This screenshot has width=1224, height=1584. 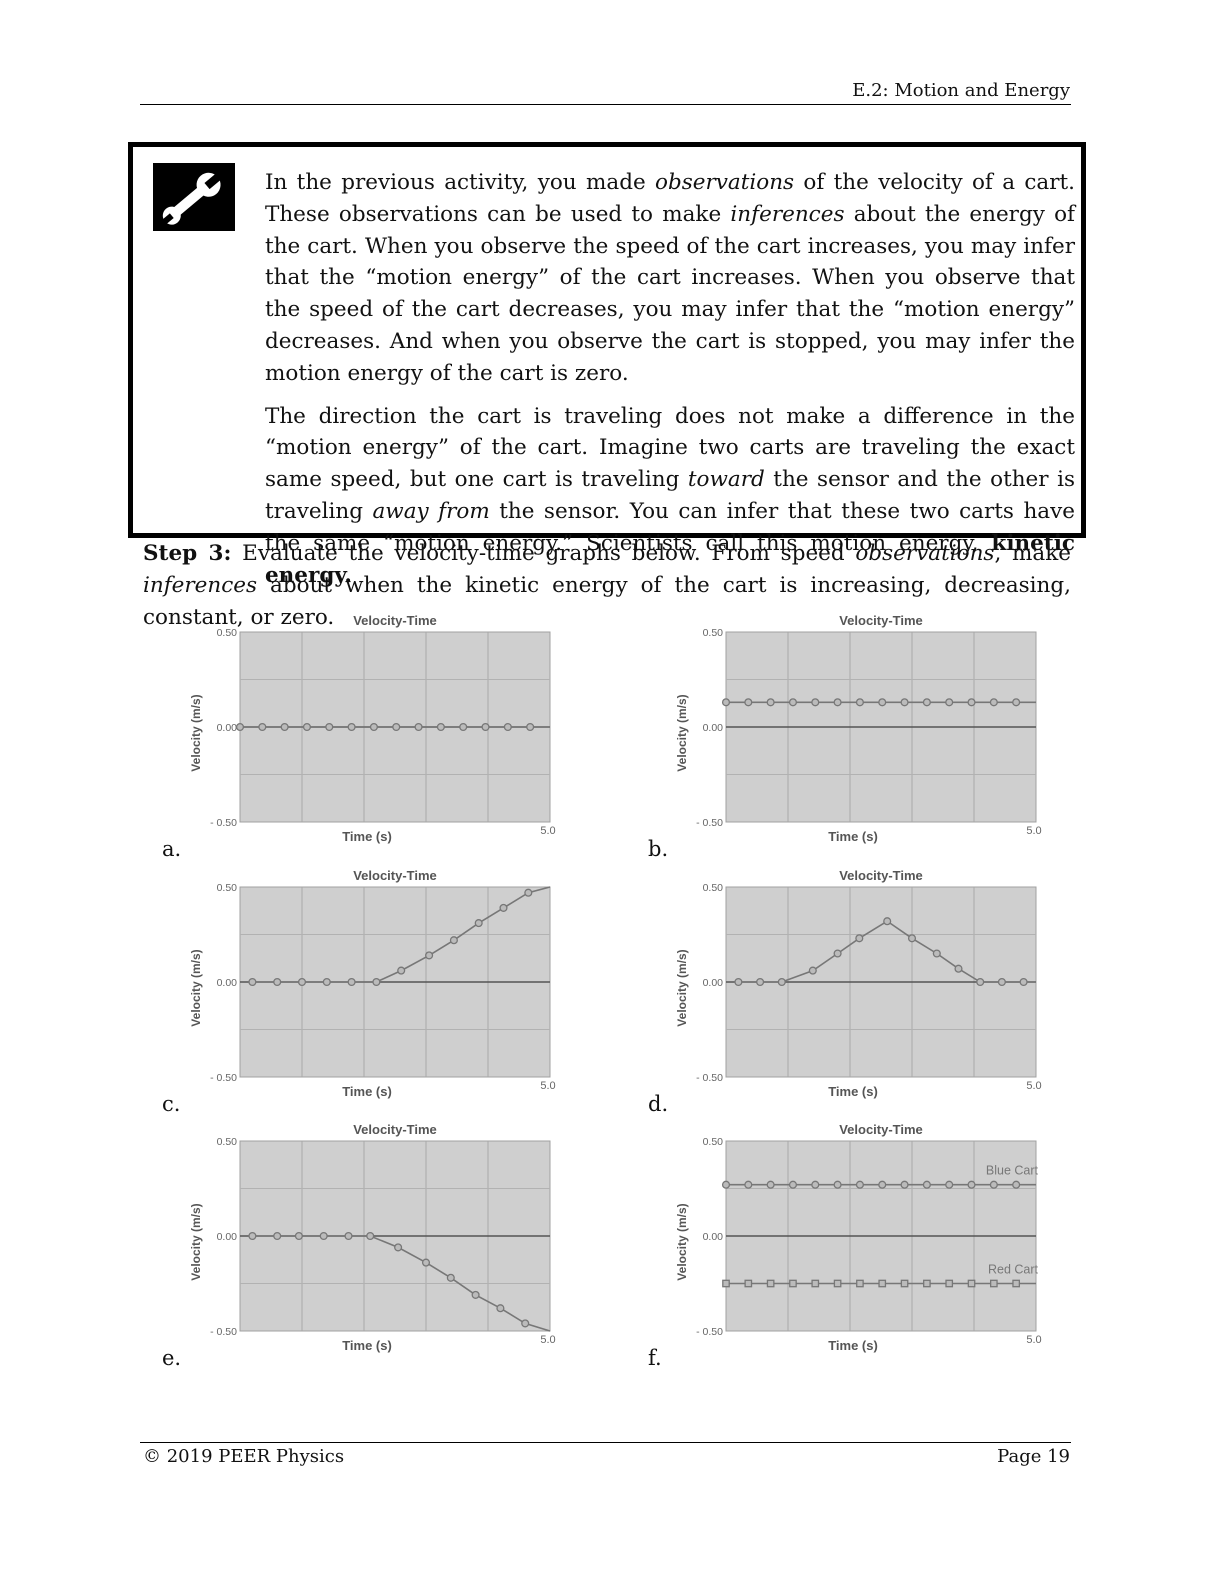 I want to click on header-rule, so click(x=605, y=104).